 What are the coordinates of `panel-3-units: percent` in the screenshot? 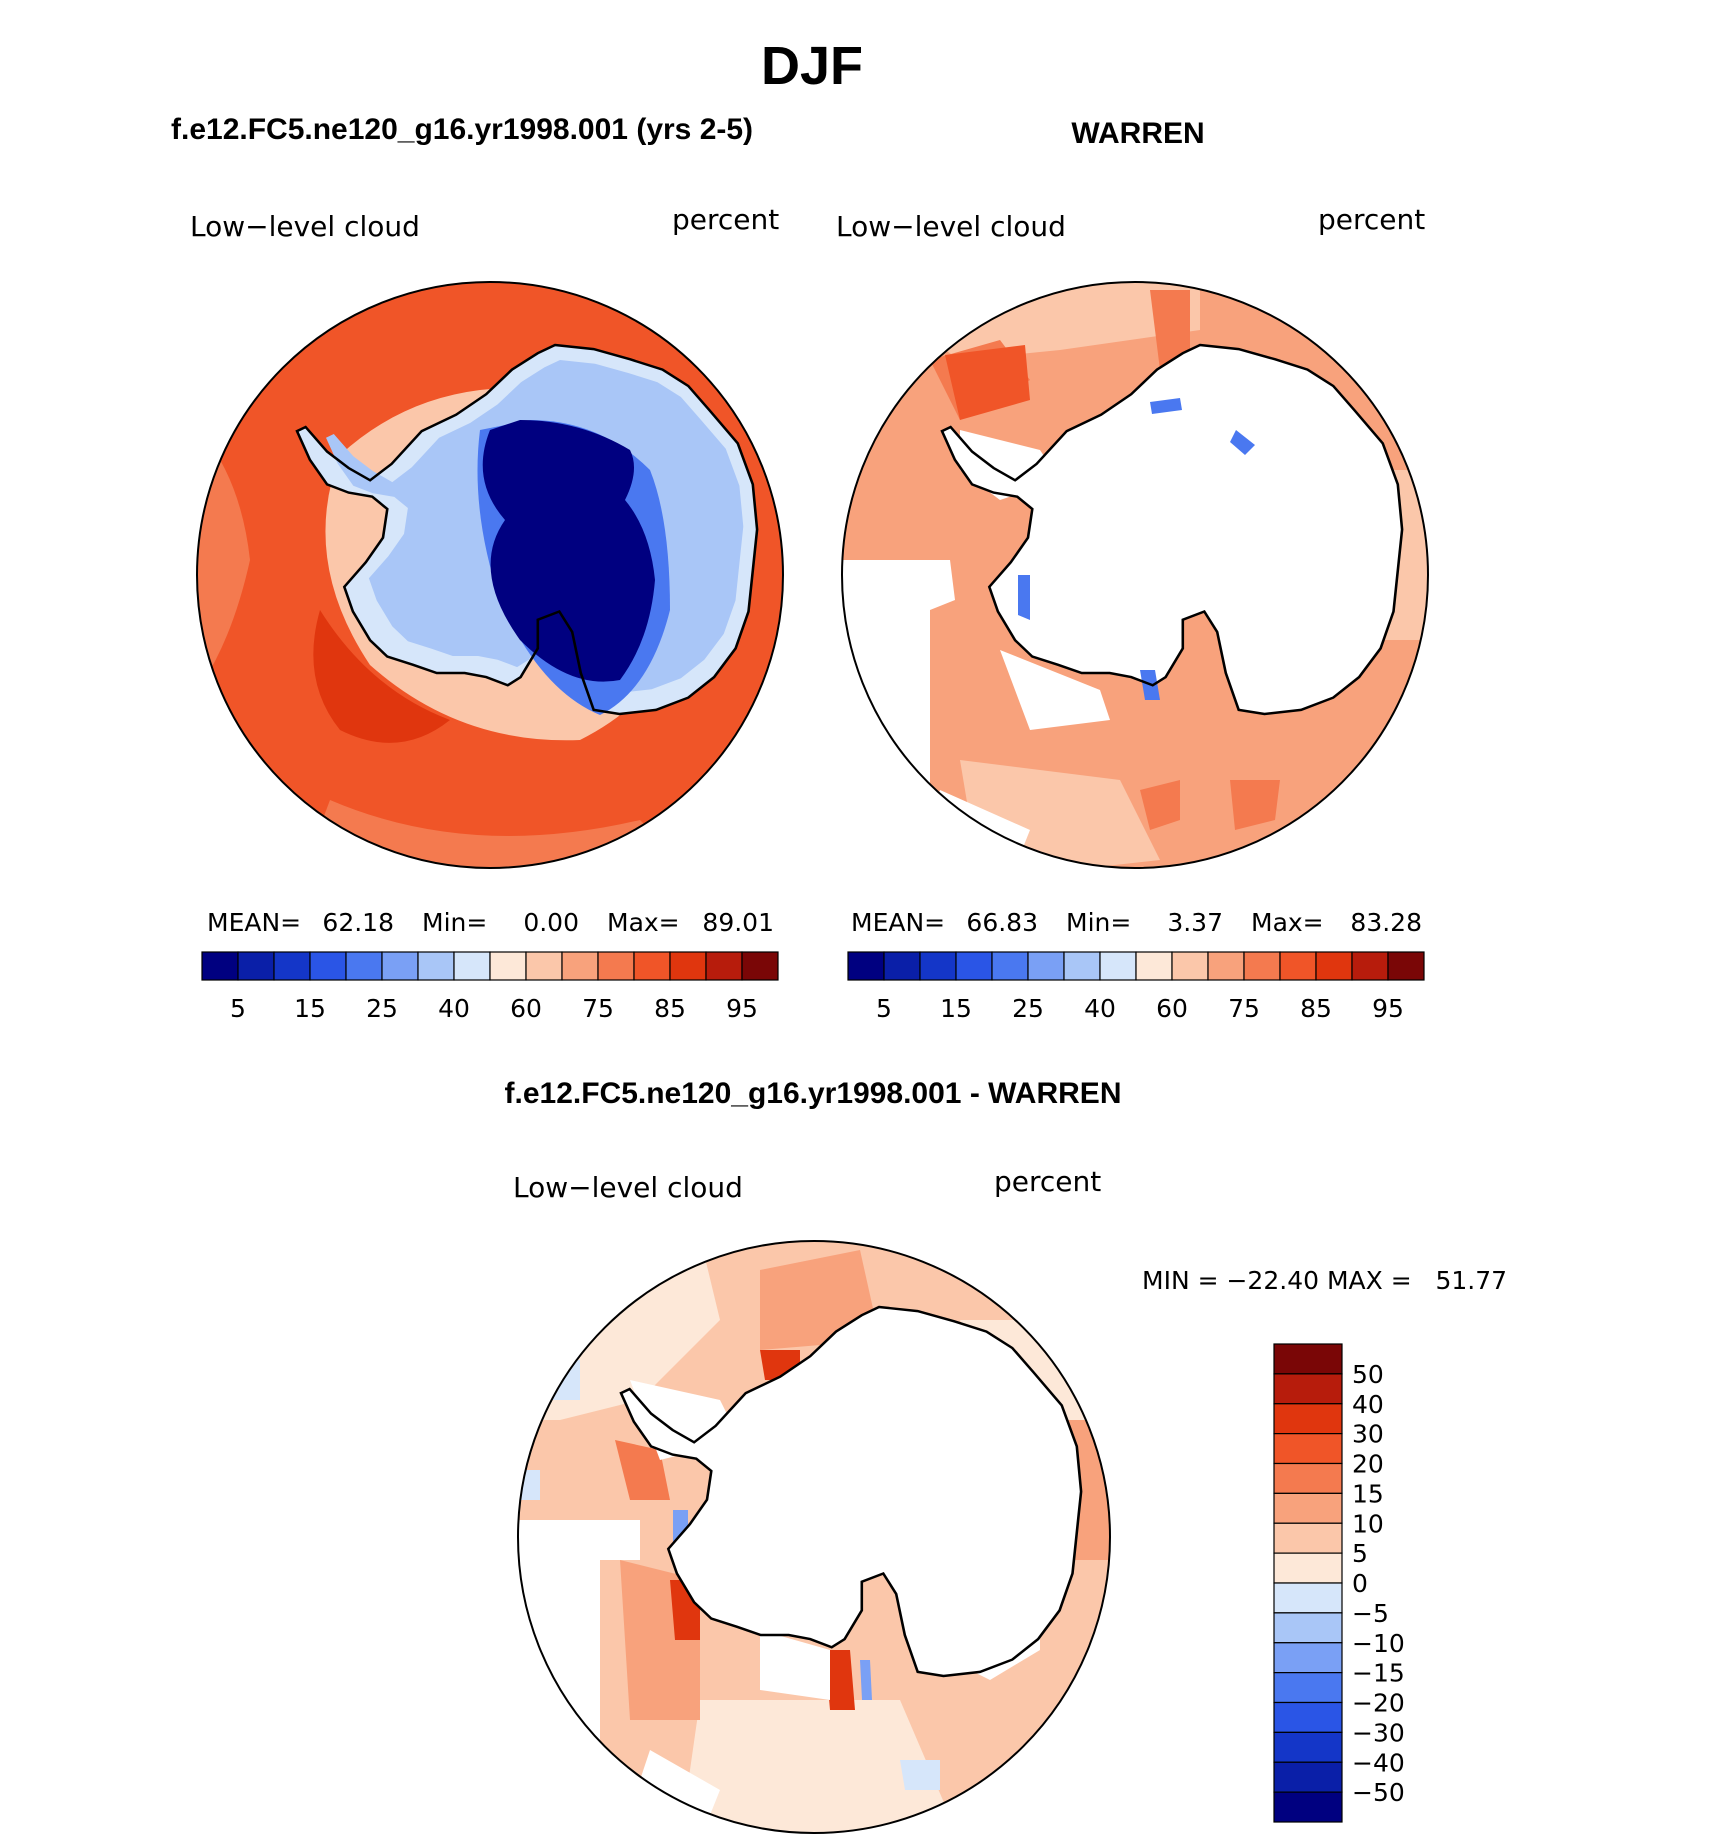 It's located at (1047, 1181).